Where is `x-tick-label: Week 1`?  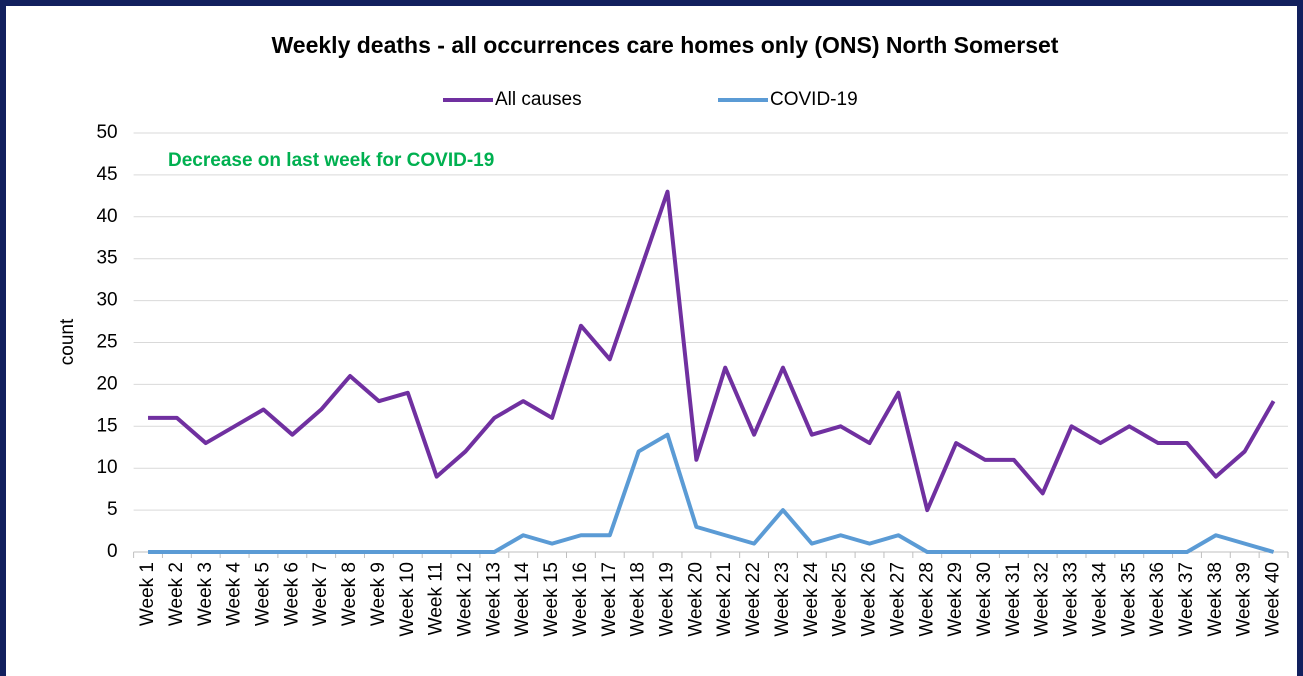 x-tick-label: Week 1 is located at coordinates (147, 594).